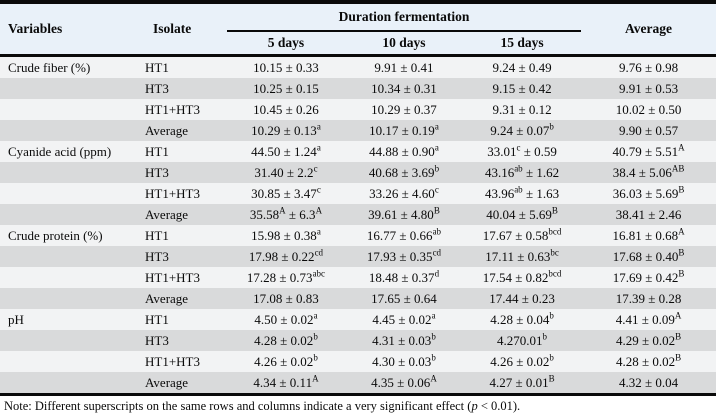 This screenshot has height=414, width=716. What do you see at coordinates (404, 256) in the screenshot?
I see `value-cell: 17.93 ± 0.35cd` at bounding box center [404, 256].